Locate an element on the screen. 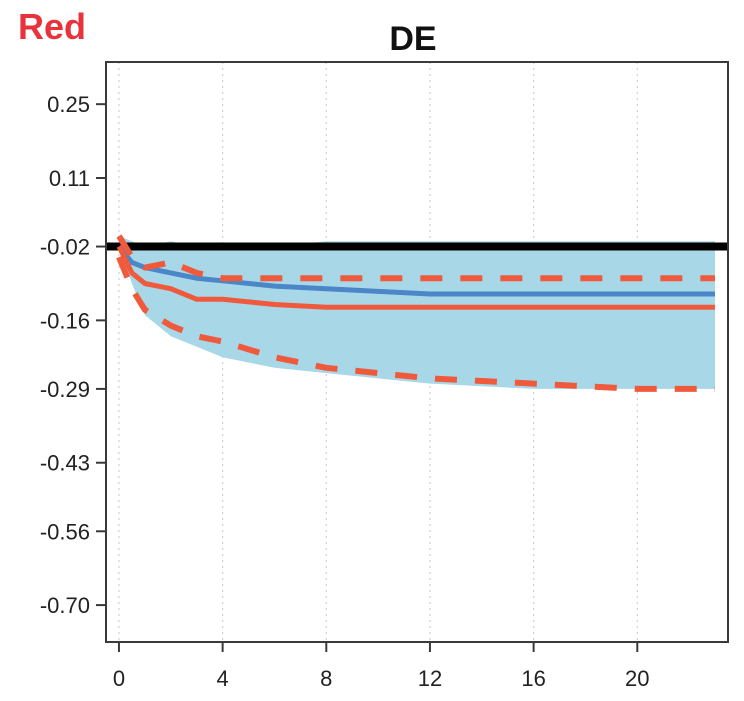 This screenshot has width=744, height=701. x-tick-label: 8 is located at coordinates (326, 678).